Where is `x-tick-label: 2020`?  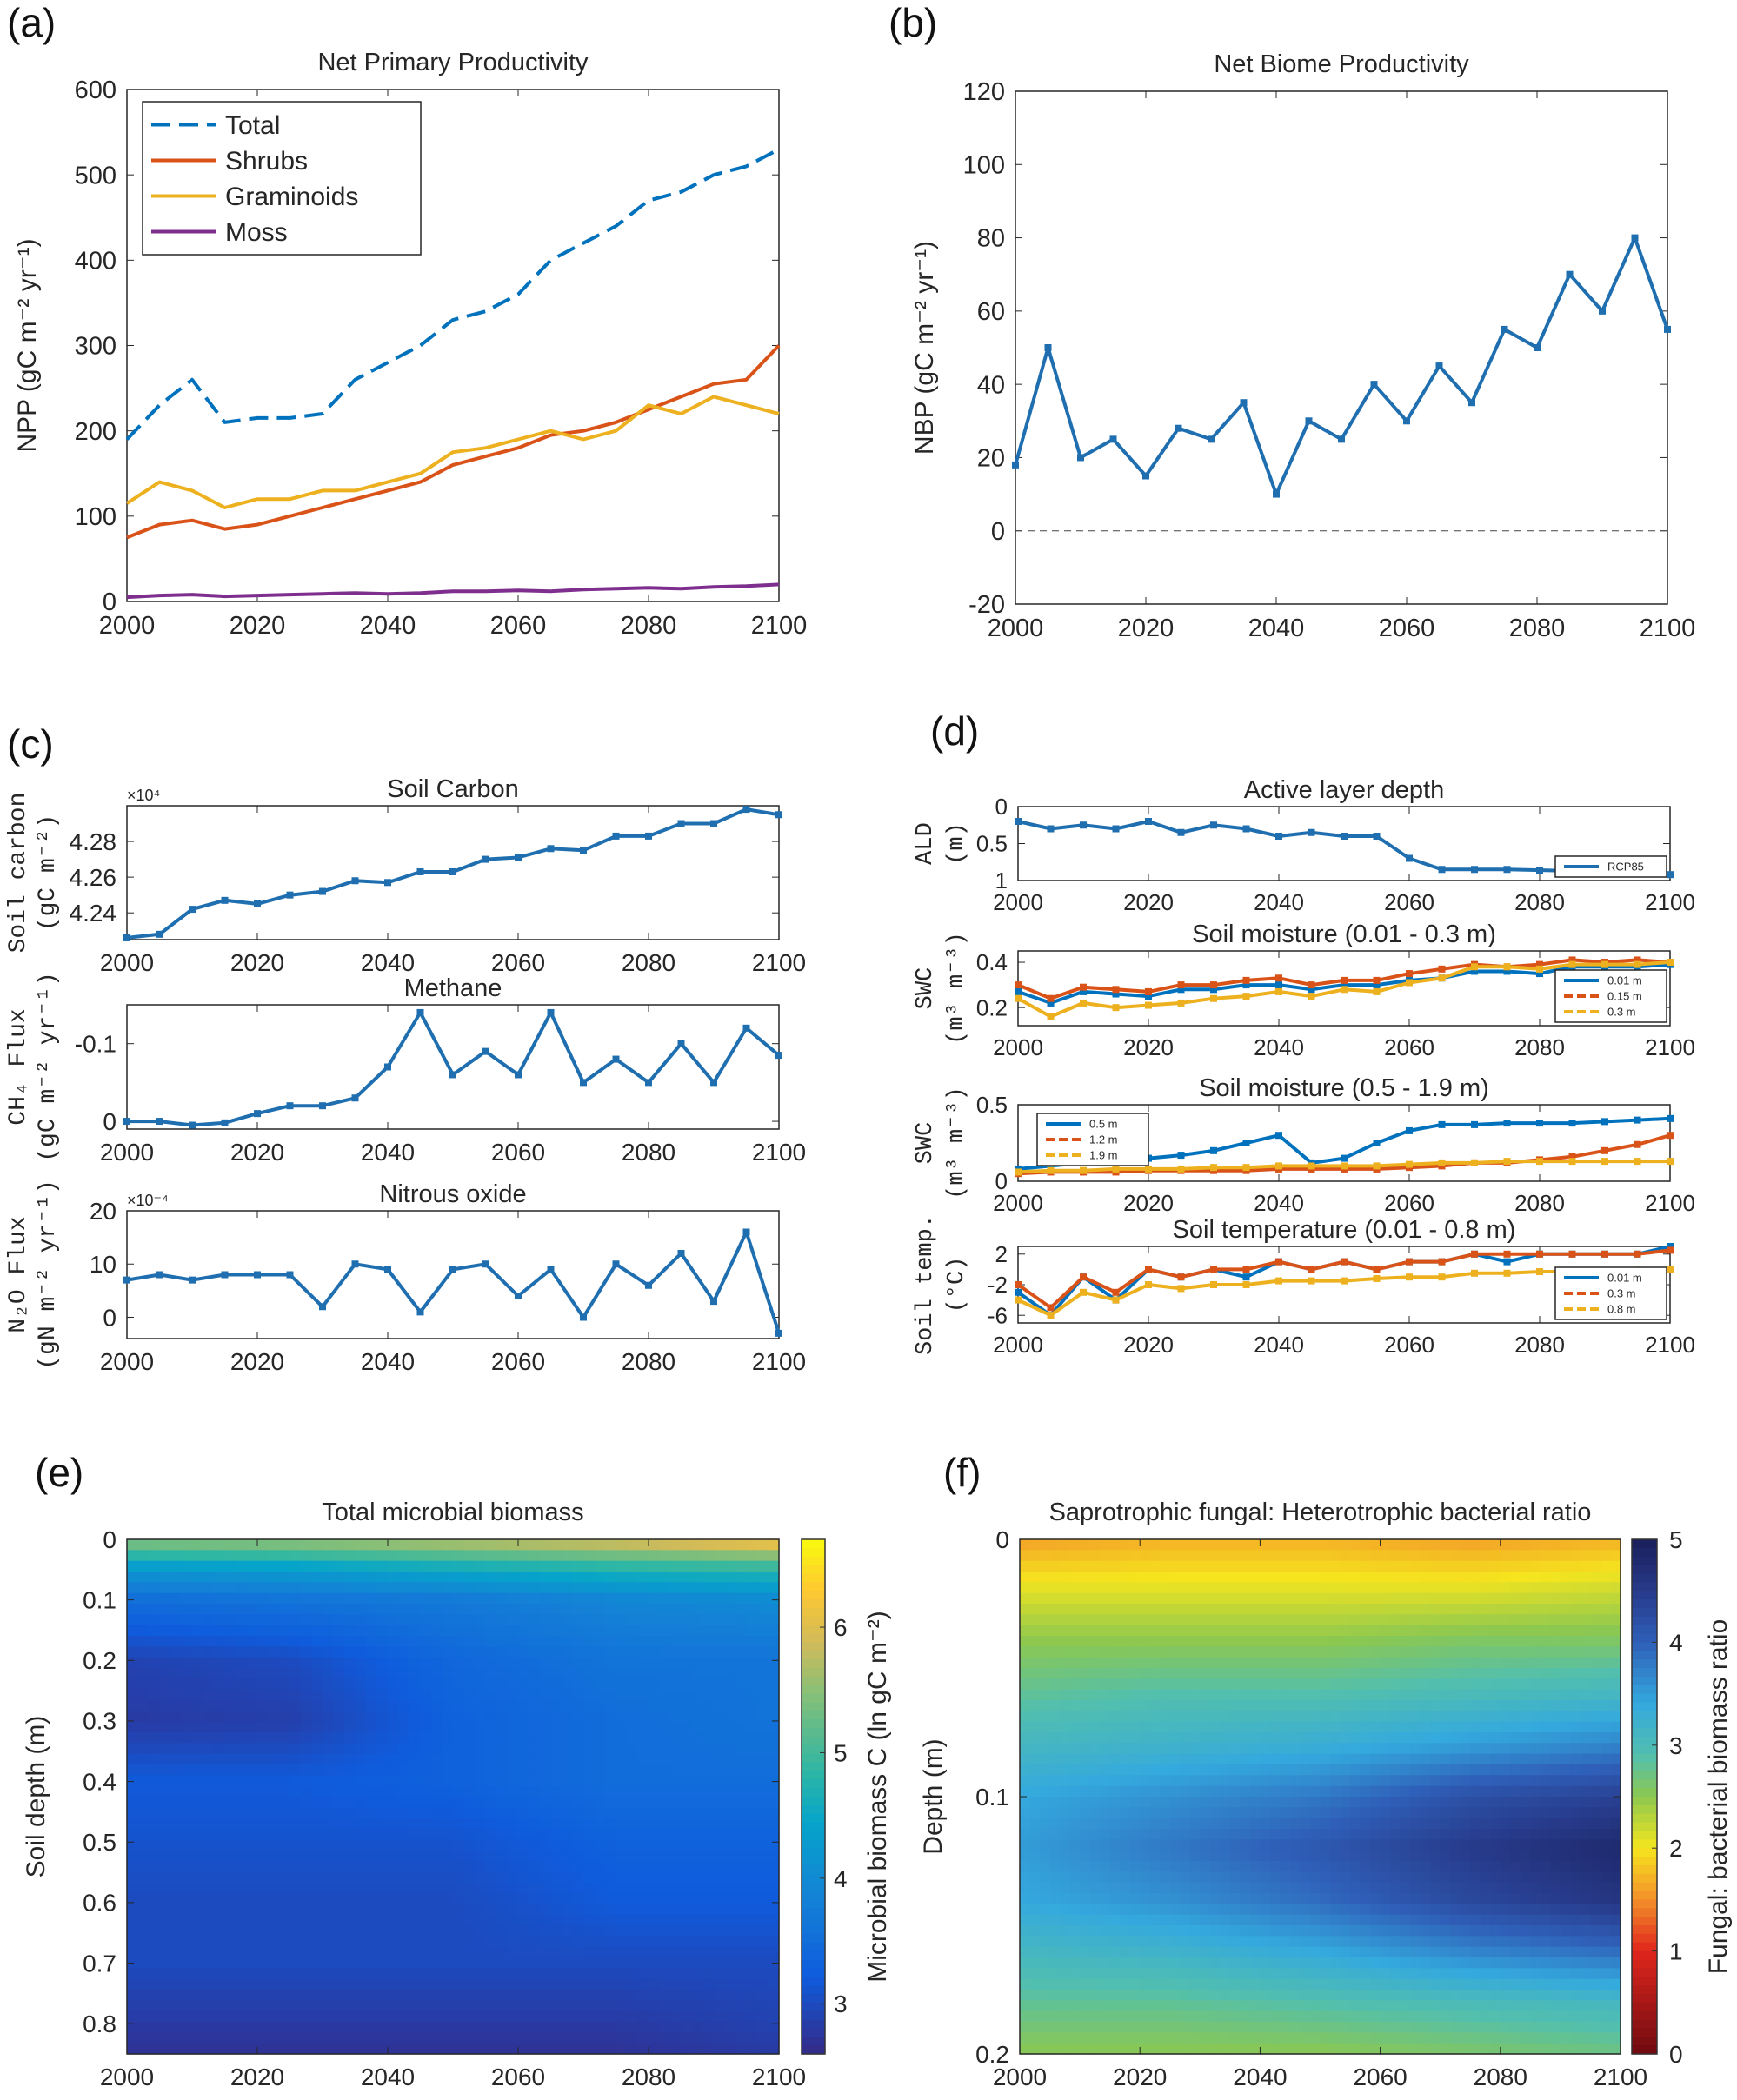
x-tick-label: 2020 is located at coordinates (257, 1152).